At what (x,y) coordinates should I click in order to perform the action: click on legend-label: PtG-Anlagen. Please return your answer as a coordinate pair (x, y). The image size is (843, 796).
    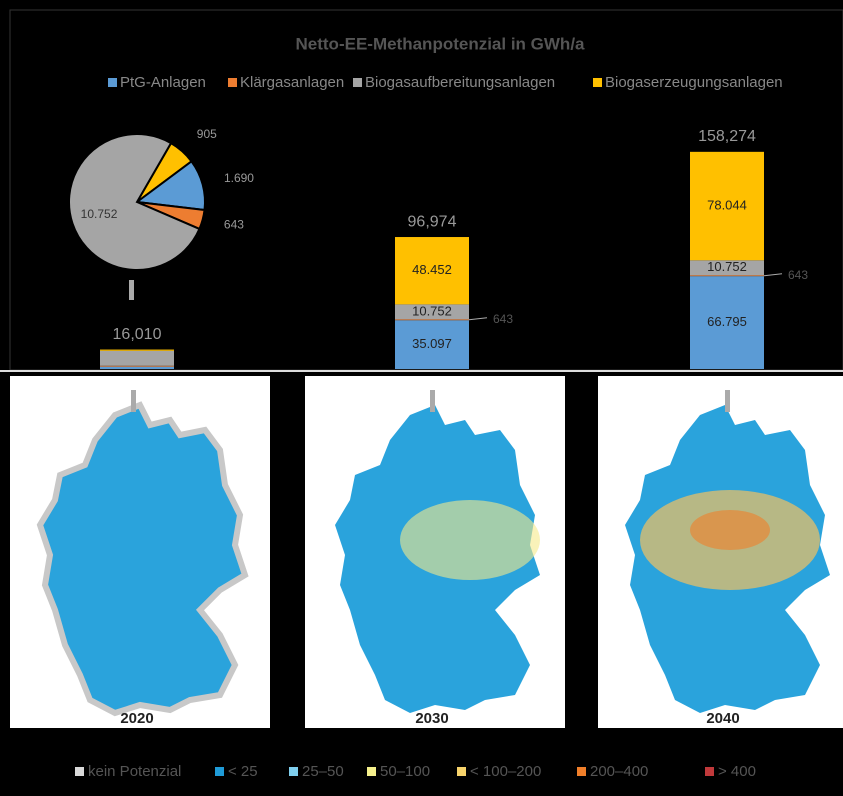
    Looking at the image, I should click on (163, 82).